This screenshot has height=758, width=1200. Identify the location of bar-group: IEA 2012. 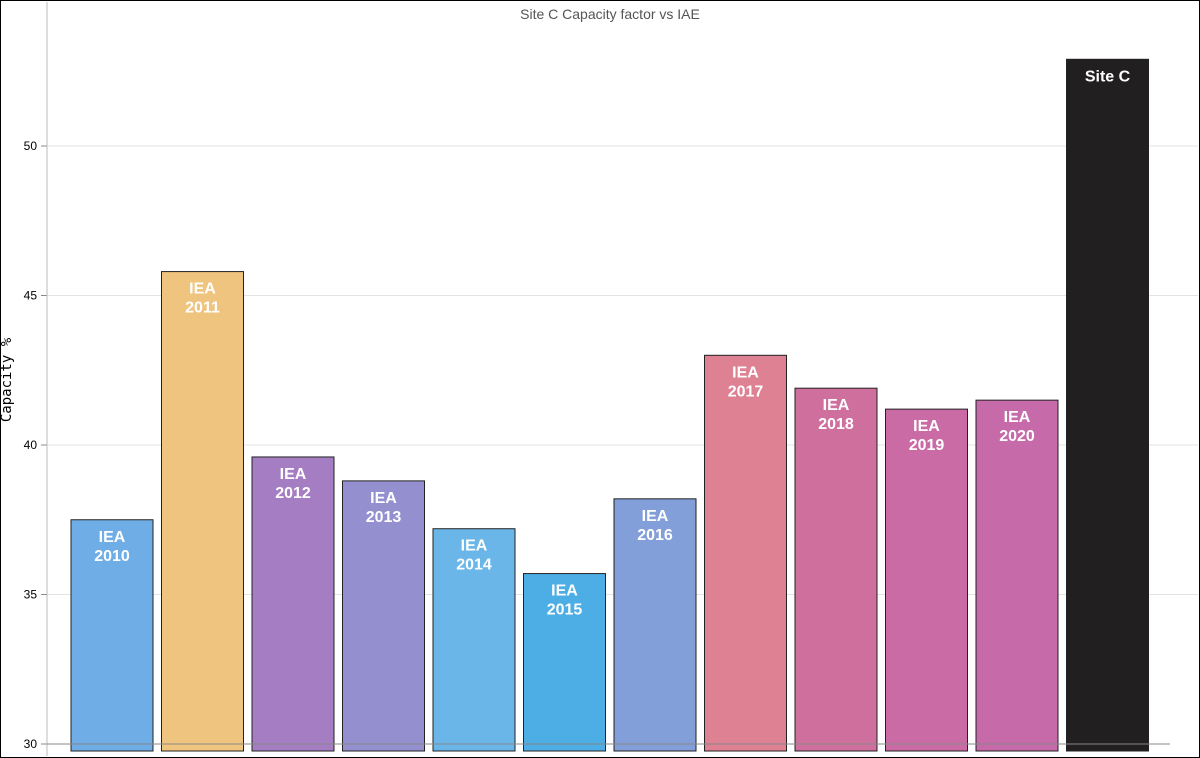
(293, 604).